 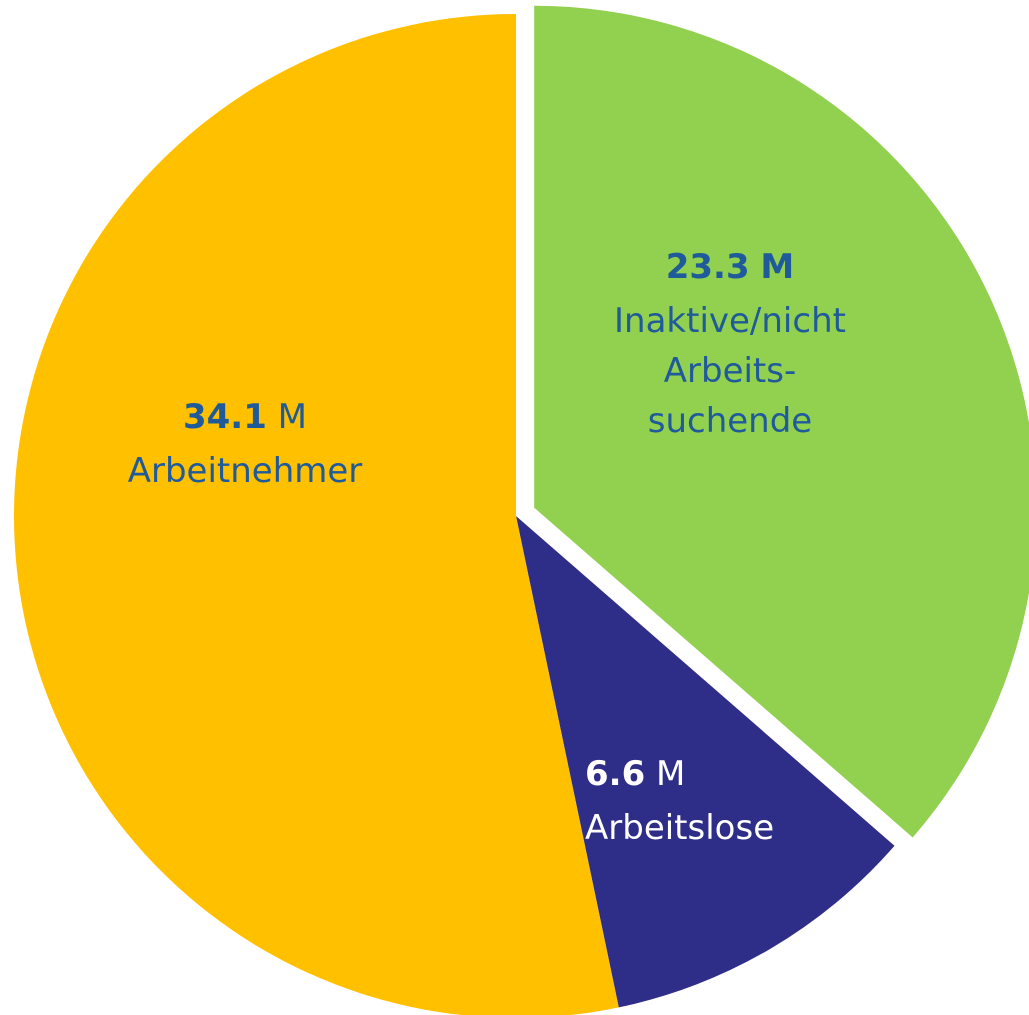 I want to click on category-label: Arbeitslose, so click(x=679, y=828).